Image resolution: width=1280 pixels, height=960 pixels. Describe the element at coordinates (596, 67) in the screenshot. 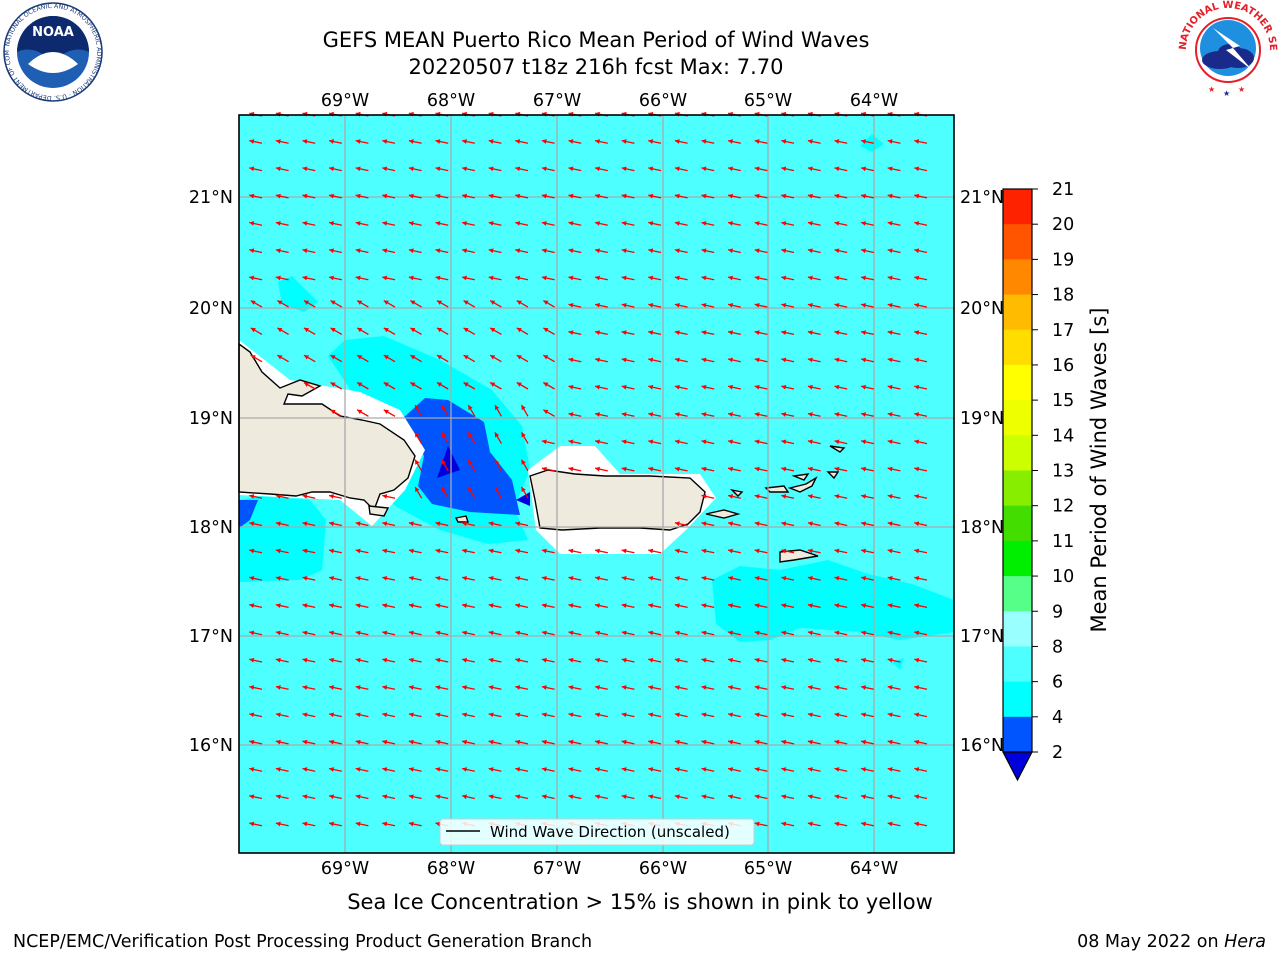

I see `map-subtitle: 20220507 t18z 216h fcst Max: 7.70` at that location.